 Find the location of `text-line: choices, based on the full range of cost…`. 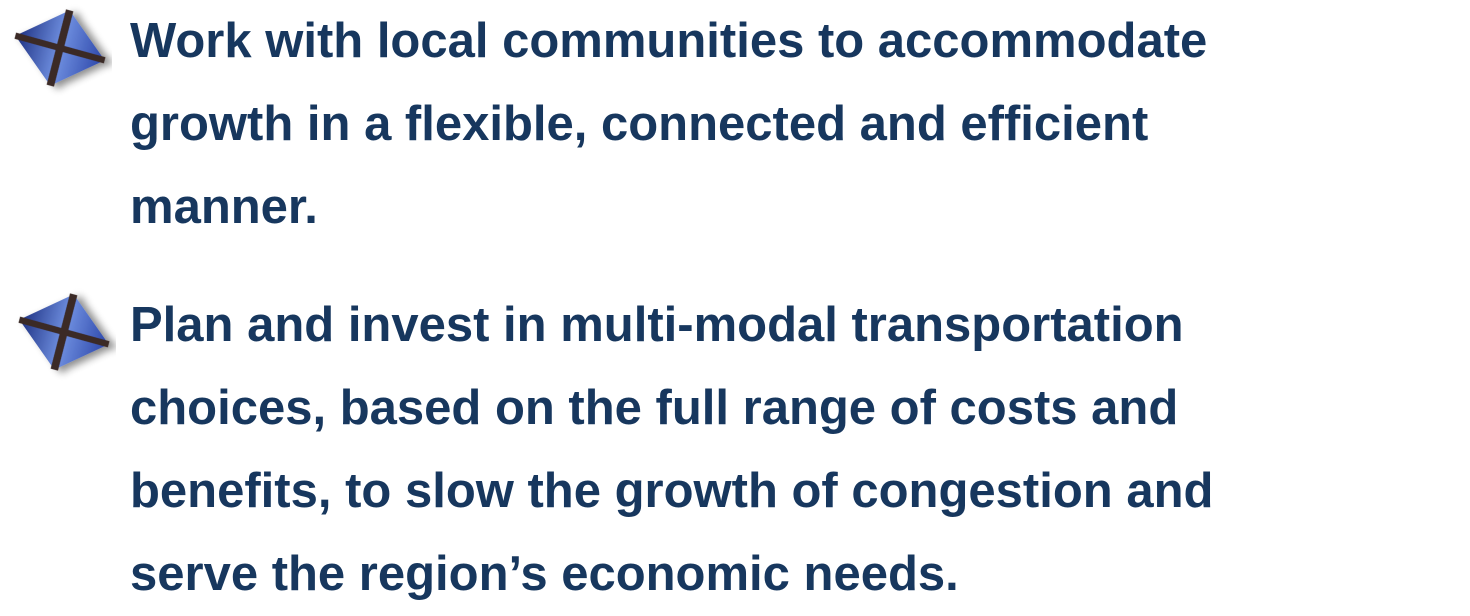

text-line: choices, based on the full range of cost… is located at coordinates (654, 408).